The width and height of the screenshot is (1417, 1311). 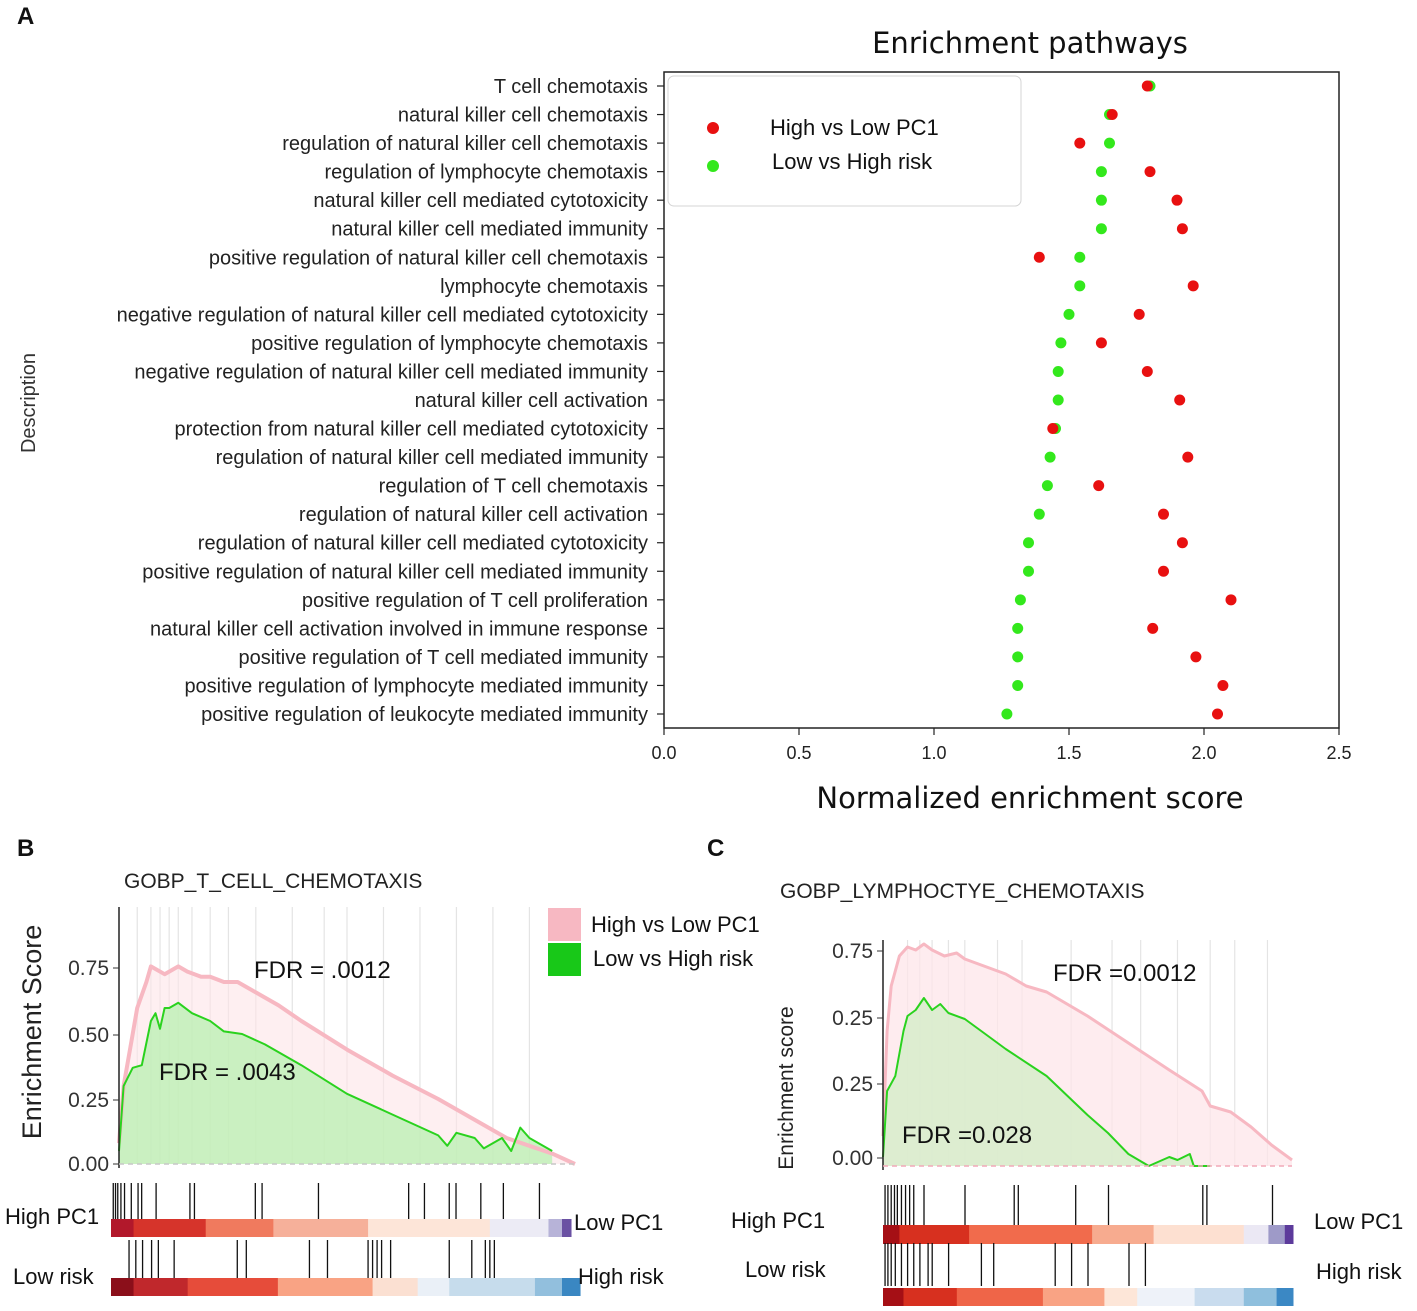 What do you see at coordinates (54, 1276) in the screenshot?
I see `chart-b-rank-label-low-risk: Low risk` at bounding box center [54, 1276].